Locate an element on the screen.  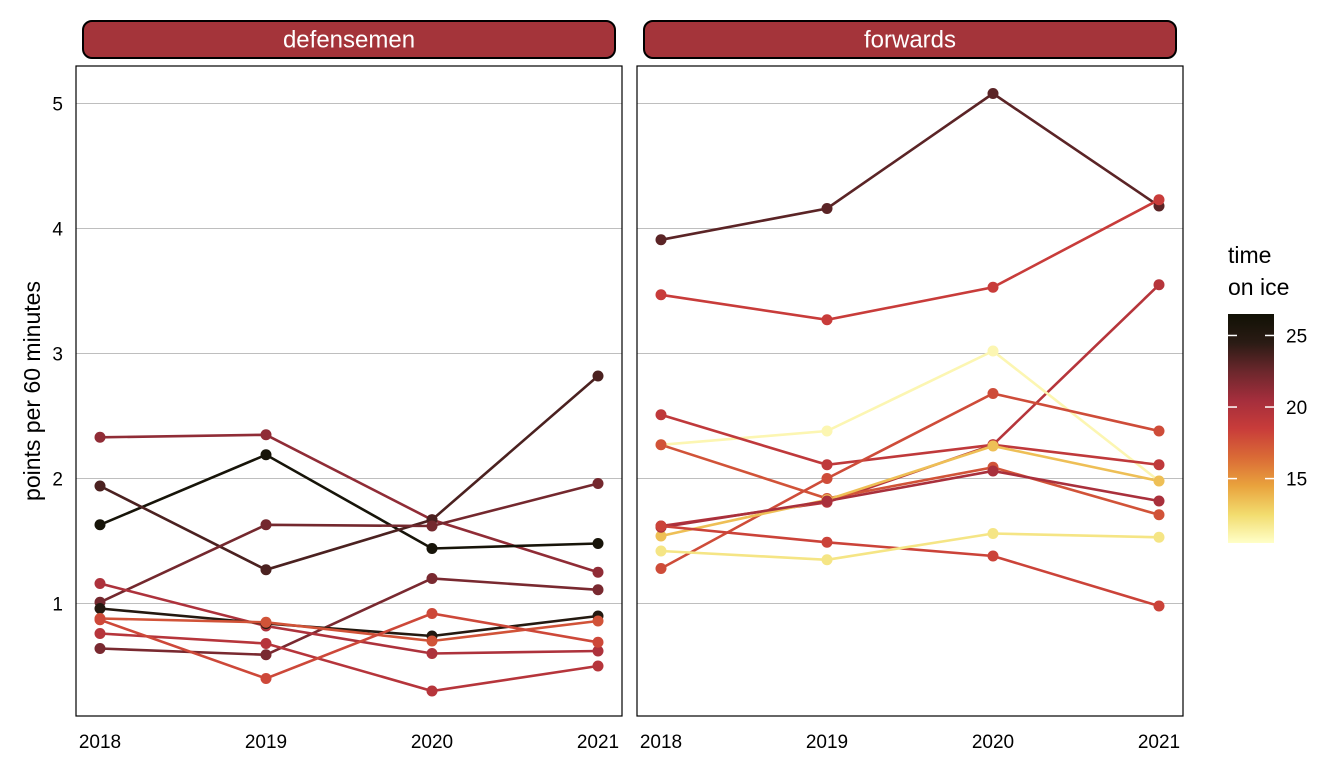
legend-tick-label-25: 25 is located at coordinates (1296, 336).